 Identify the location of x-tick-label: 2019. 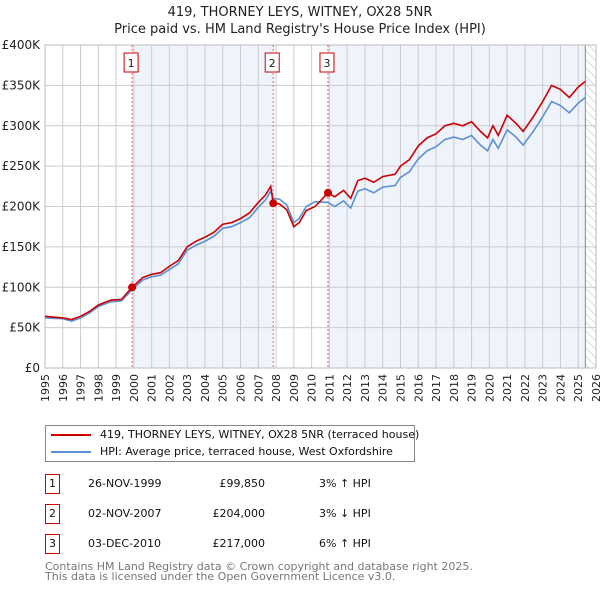
(472, 388).